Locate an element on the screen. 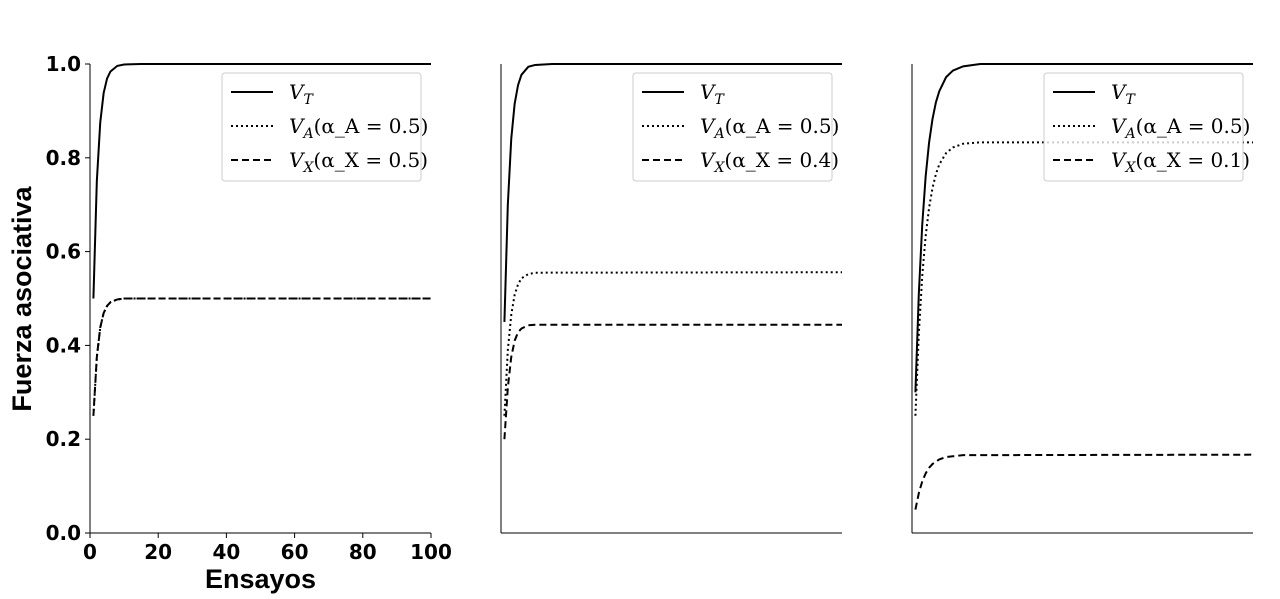  y-tick-label: 0.6 is located at coordinates (63, 252).